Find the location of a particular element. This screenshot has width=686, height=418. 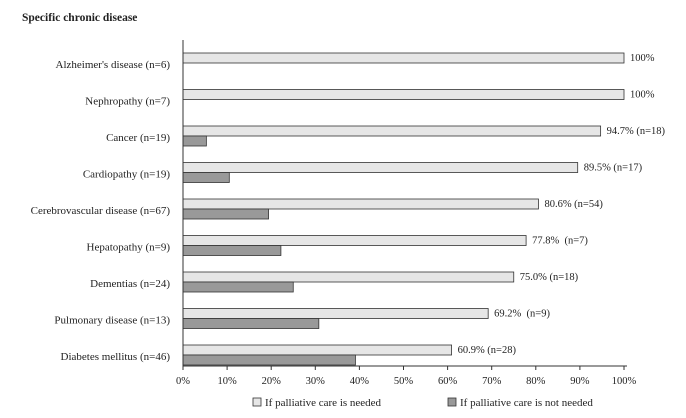

x-tick-label: 80% is located at coordinates (536, 381).